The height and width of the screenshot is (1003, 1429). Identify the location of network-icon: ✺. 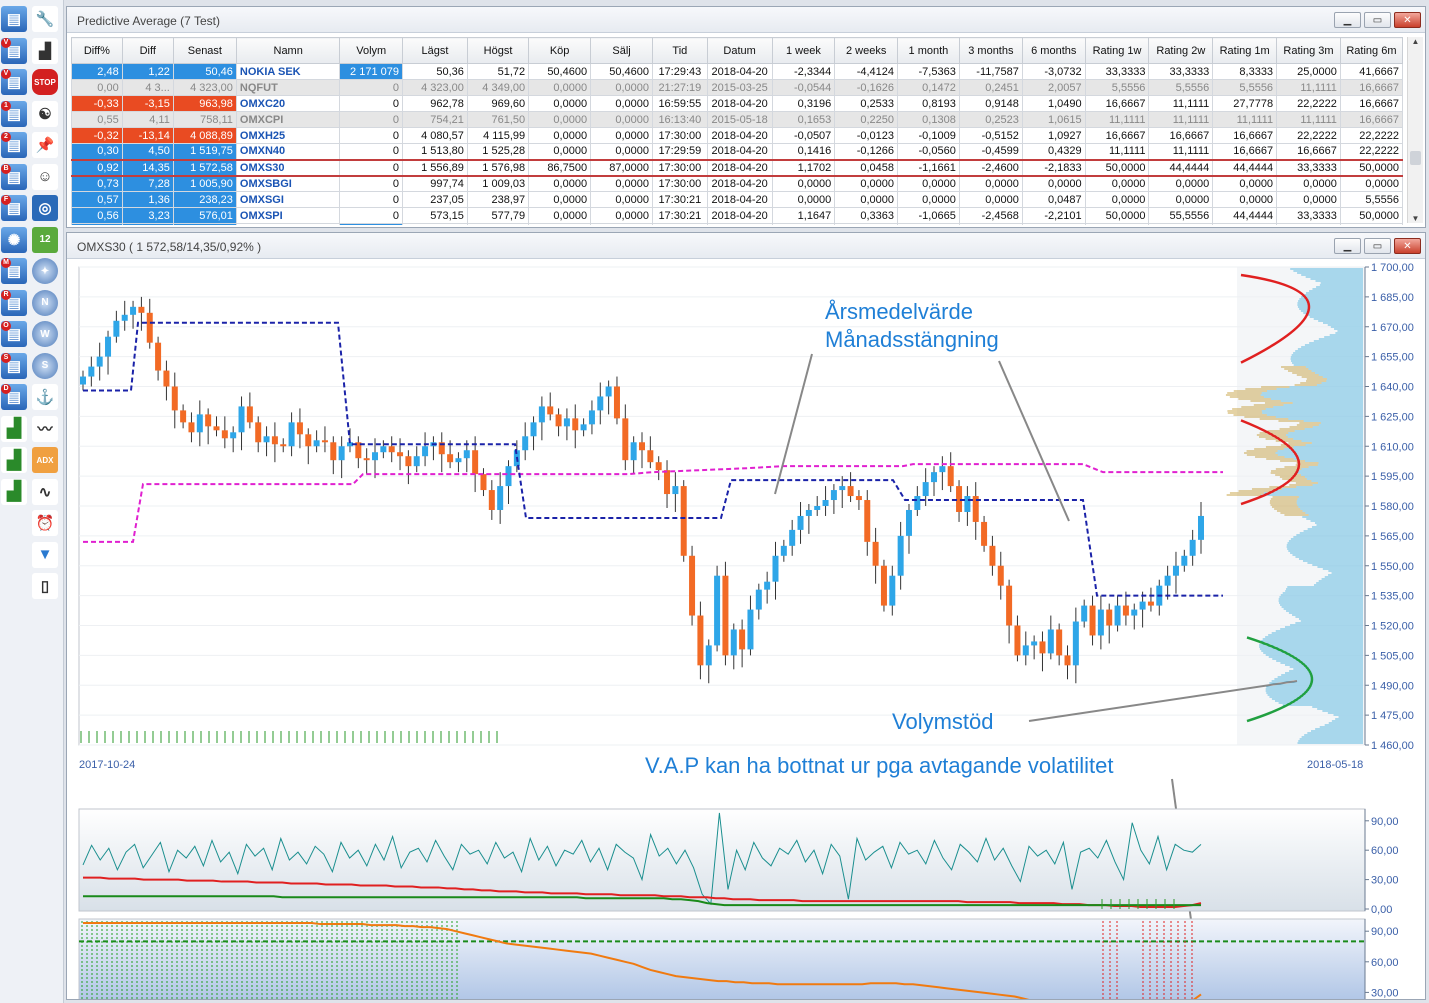
(14, 239).